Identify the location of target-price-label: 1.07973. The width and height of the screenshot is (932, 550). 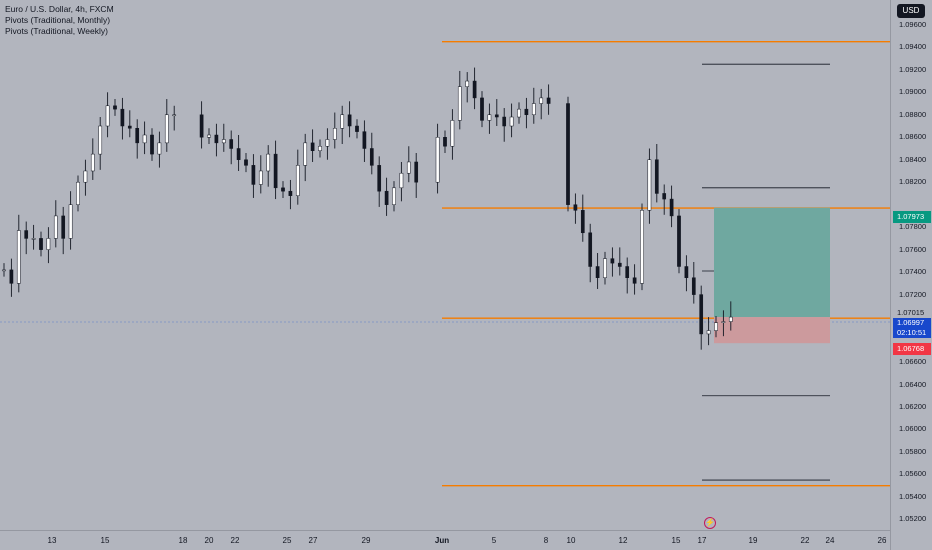
(912, 217).